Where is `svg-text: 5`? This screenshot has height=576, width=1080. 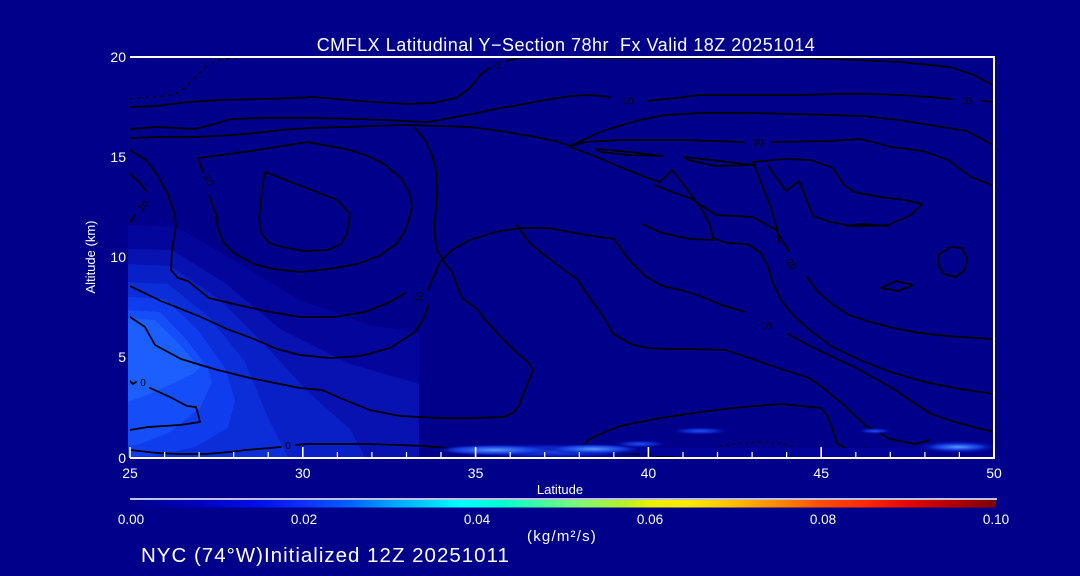 svg-text: 5 is located at coordinates (122, 357).